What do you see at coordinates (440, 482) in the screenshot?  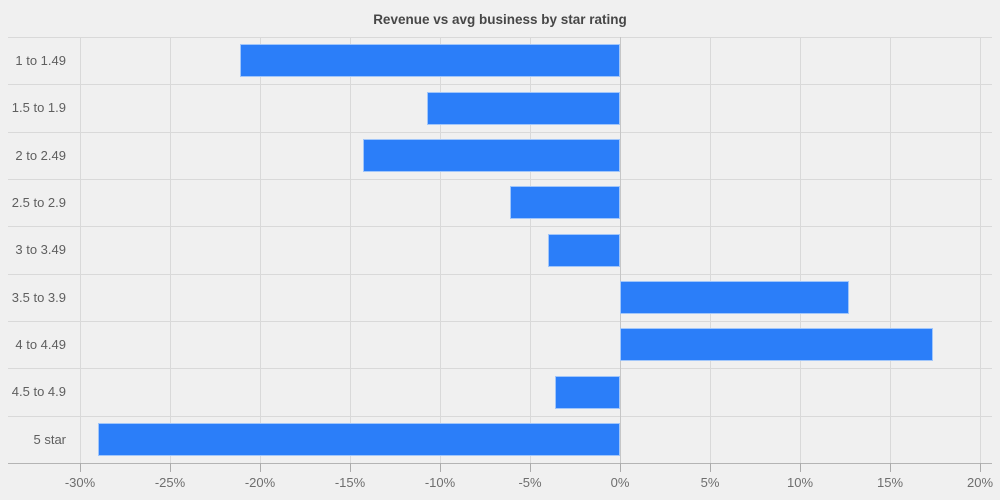 I see `tick-label: -10%` at bounding box center [440, 482].